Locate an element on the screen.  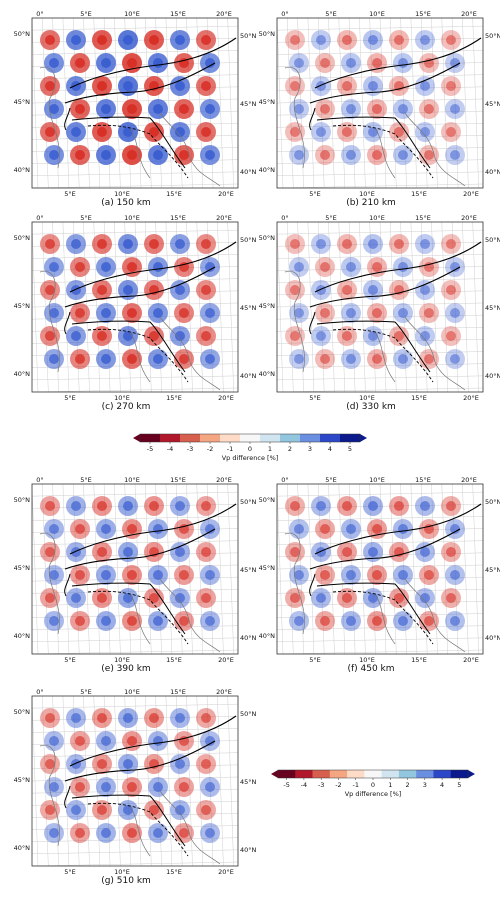
lon-tick-top: 5°E is located at coordinates (86, 218).